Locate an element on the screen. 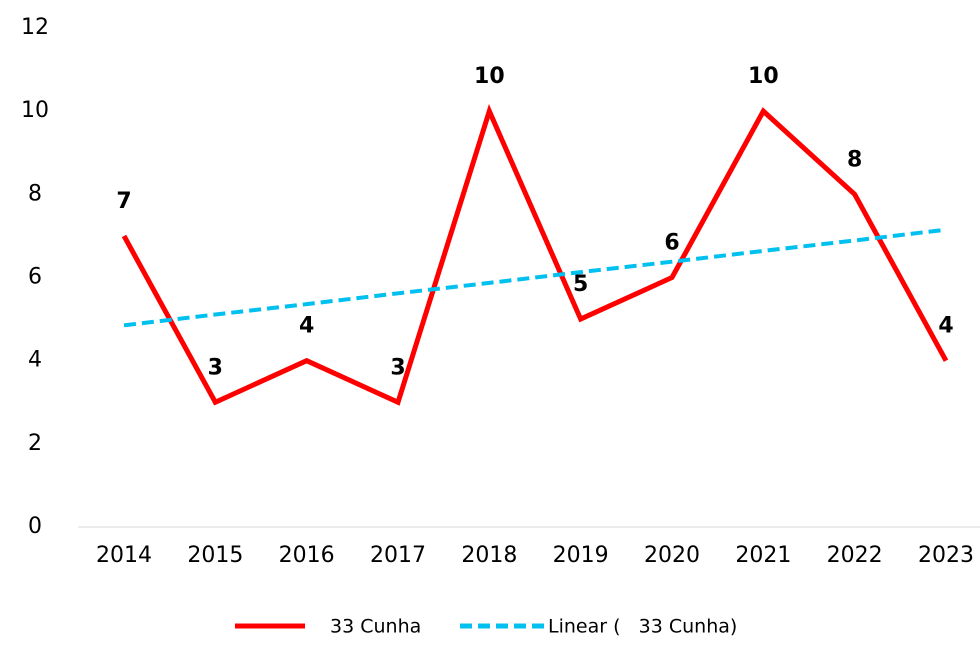 This screenshot has width=980, height=664. legend-label: Linear ( 33 Cunha) is located at coordinates (642, 627).